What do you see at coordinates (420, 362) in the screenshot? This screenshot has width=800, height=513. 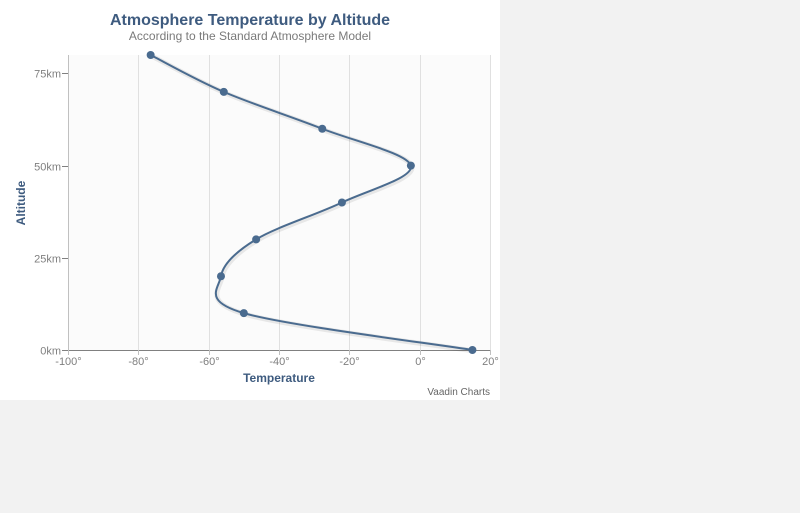 I see `x-tick-label: 0°` at bounding box center [420, 362].